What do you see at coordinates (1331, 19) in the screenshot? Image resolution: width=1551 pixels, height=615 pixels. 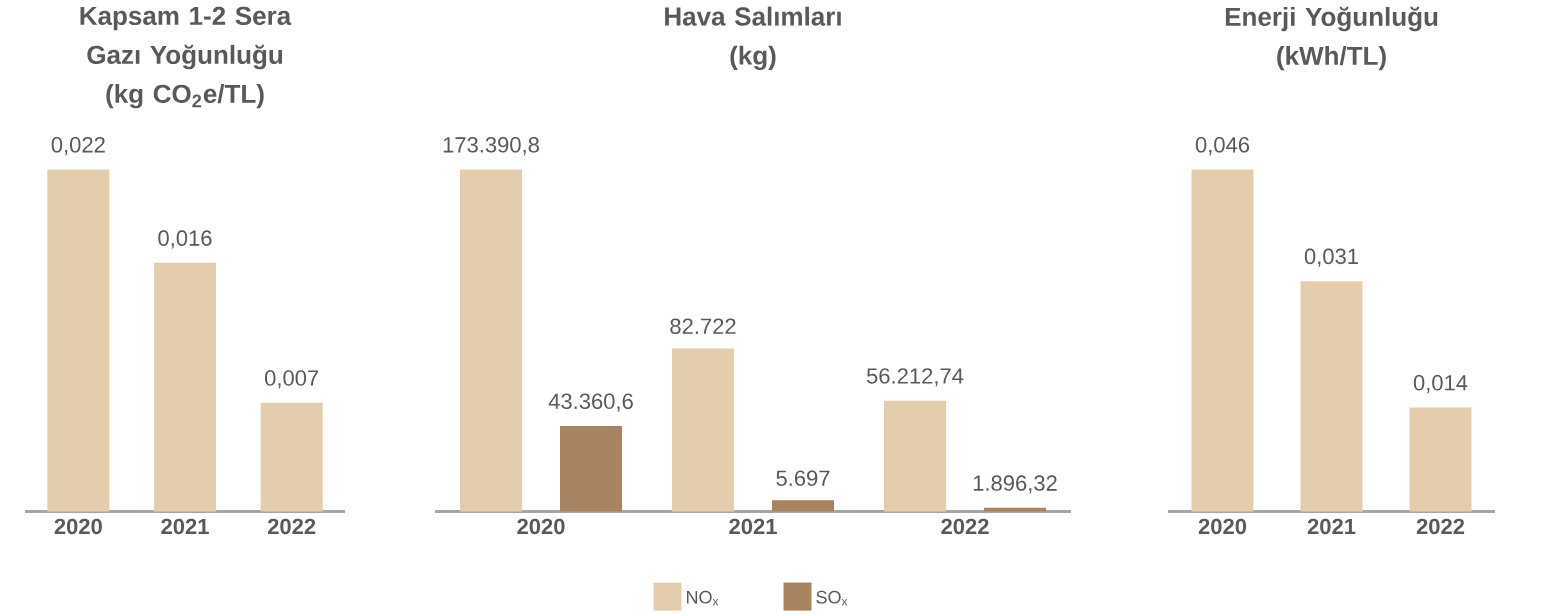 I see `chart-title: Enerji Yoğunluğu` at bounding box center [1331, 19].